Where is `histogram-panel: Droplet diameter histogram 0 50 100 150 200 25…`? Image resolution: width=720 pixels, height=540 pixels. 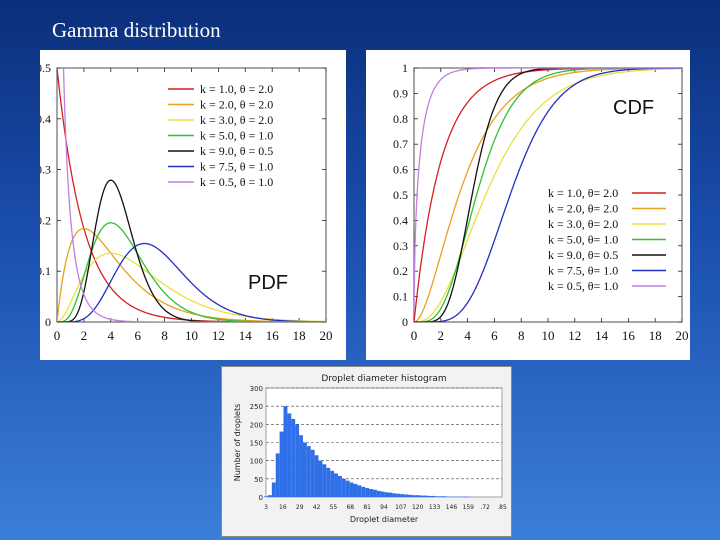
histogram-panel: Droplet diameter histogram 0 50 100 150 200 25… is located at coordinates (366, 451).